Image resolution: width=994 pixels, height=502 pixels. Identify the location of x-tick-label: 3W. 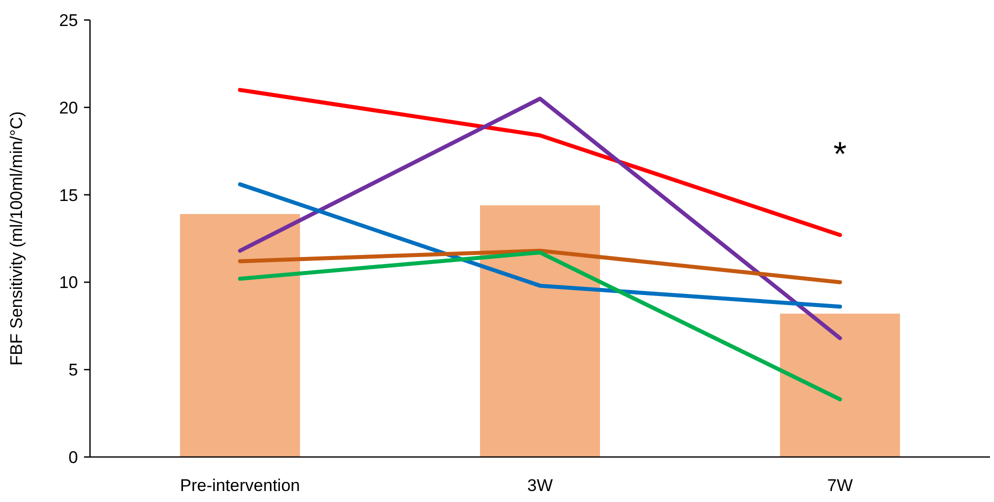
(540, 485).